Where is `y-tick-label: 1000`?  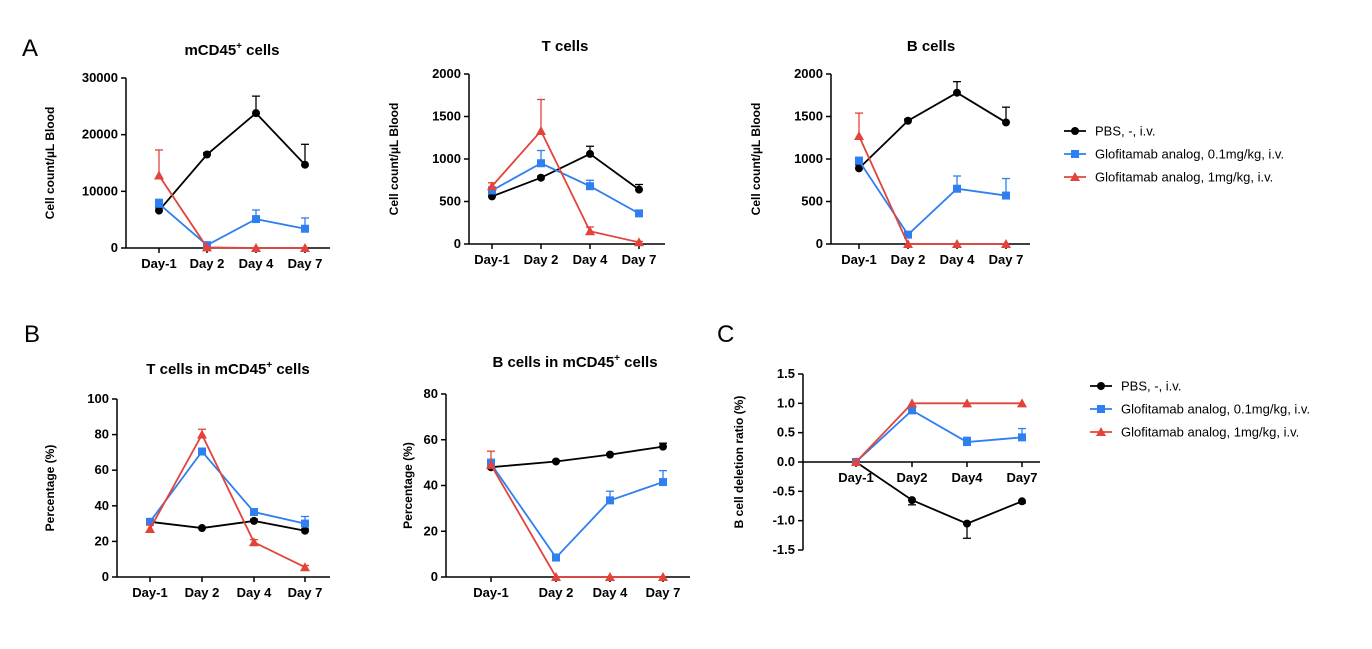
y-tick-label: 1000 is located at coordinates (446, 158).